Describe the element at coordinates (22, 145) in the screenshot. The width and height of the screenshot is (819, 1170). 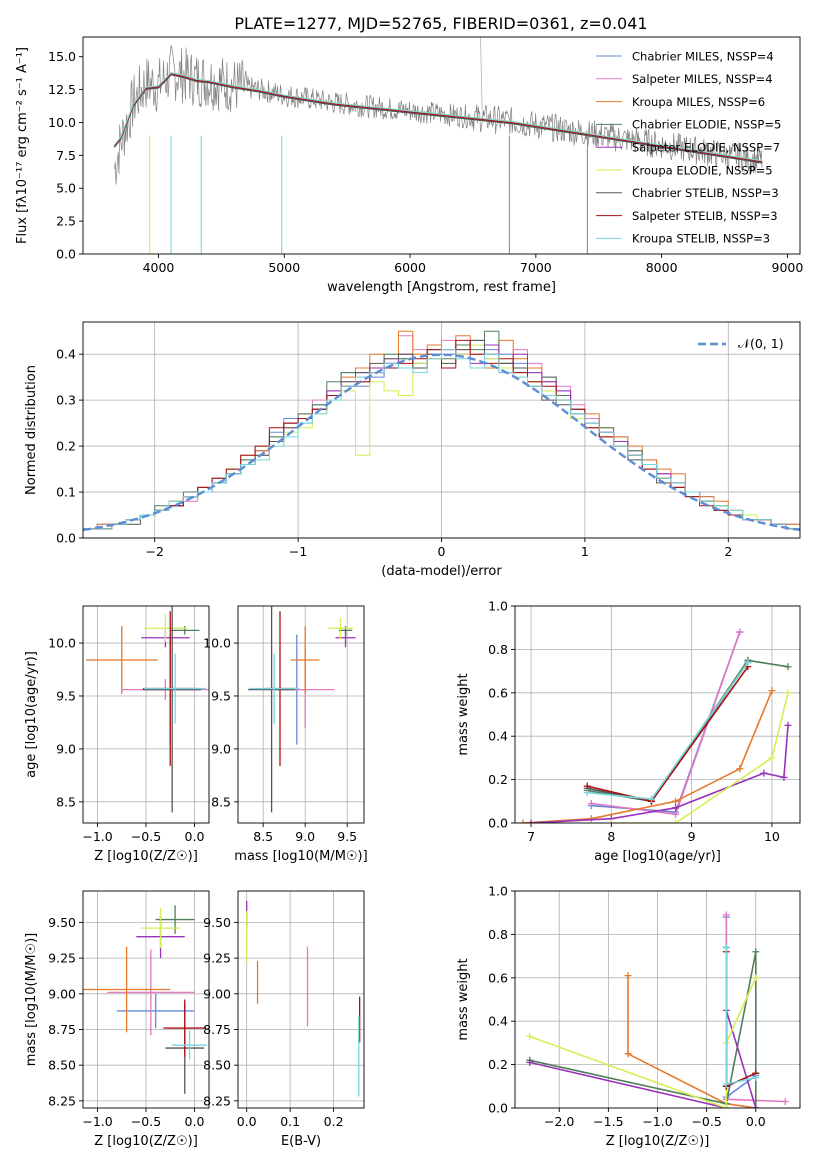
I see `y-axis-label: Flux [fλ10⁻¹⁷ erg cm⁻² s⁻¹ A⁻¹]` at that location.